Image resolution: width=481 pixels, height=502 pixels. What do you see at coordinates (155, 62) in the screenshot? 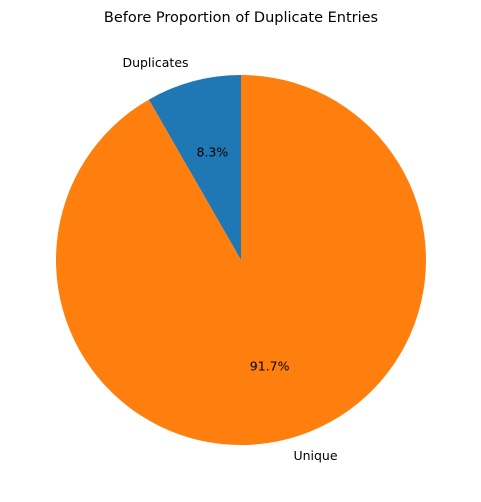
I see `slice-label-duplicates: Duplicates` at bounding box center [155, 62].